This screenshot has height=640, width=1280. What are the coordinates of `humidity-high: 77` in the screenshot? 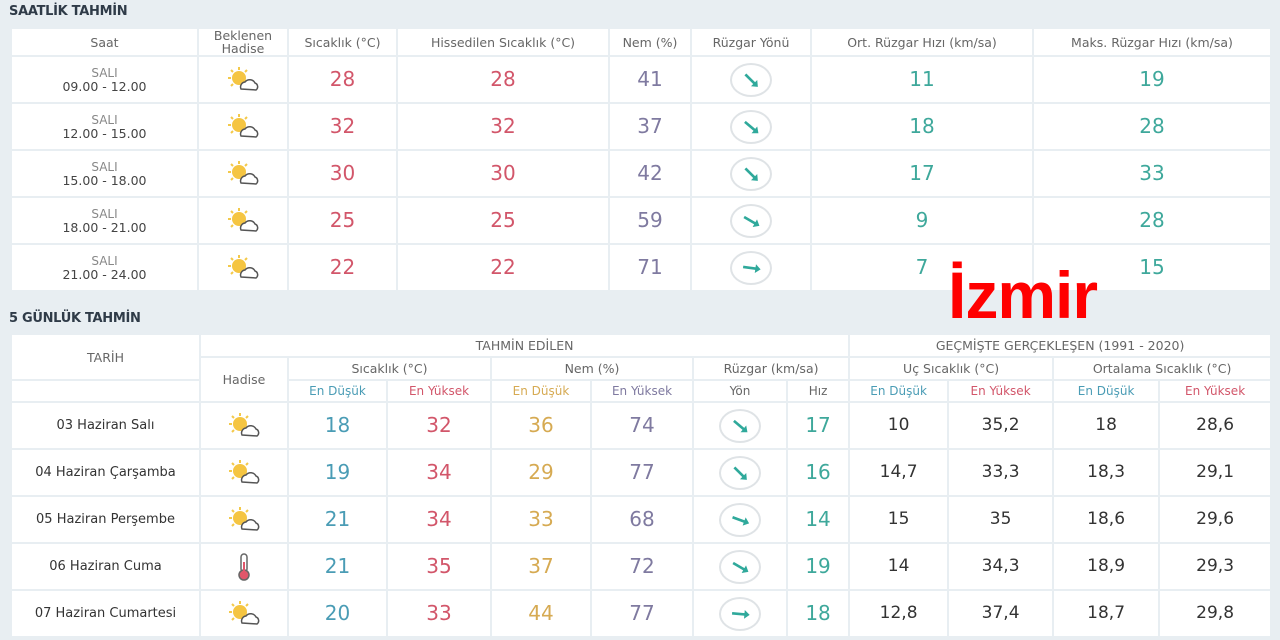 It's located at (642, 613).